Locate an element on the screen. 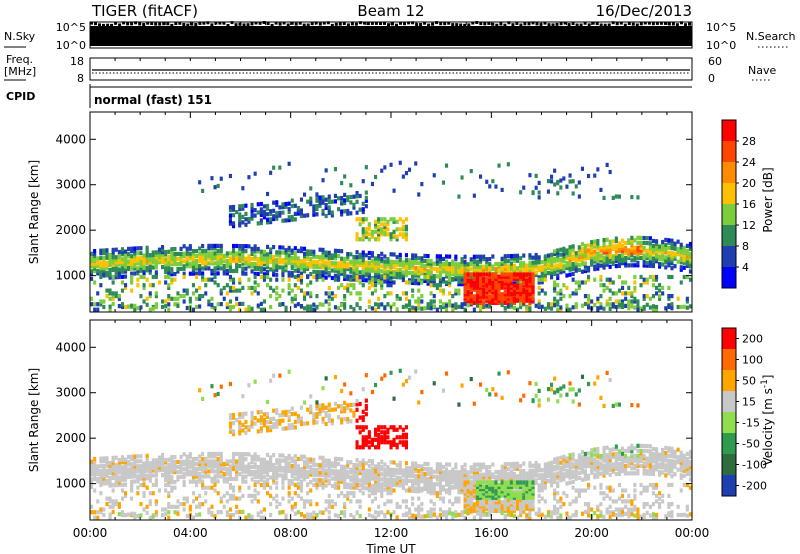  freq-label: Freq. is located at coordinates (19, 59).